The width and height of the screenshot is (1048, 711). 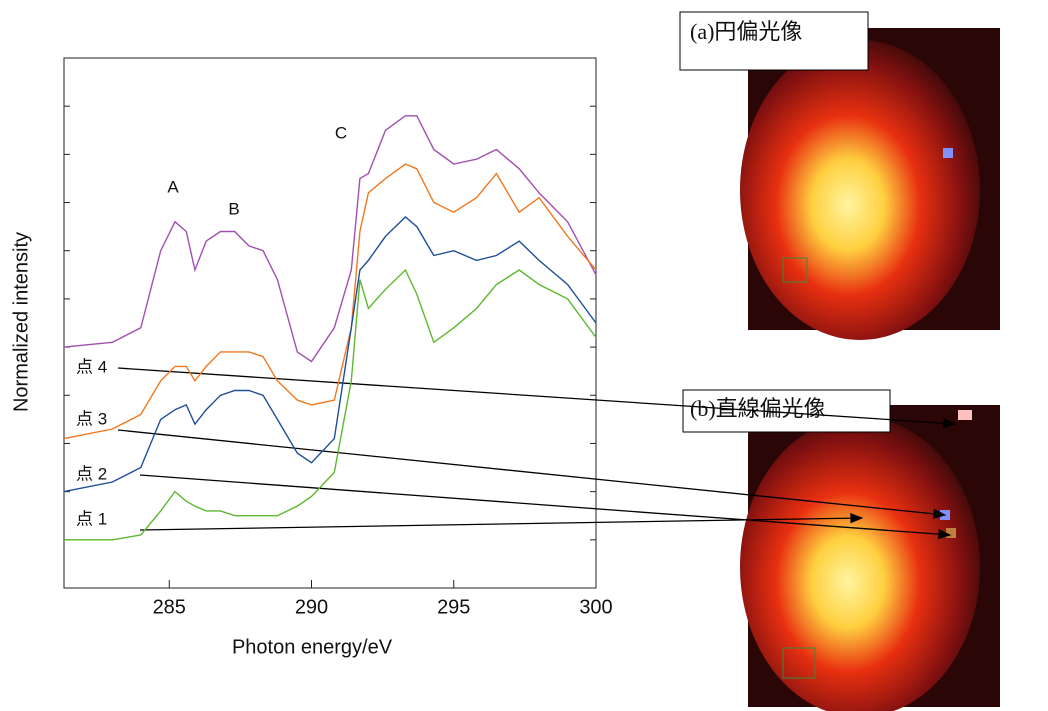 What do you see at coordinates (595, 607) in the screenshot?
I see `x-tick-label: 300` at bounding box center [595, 607].